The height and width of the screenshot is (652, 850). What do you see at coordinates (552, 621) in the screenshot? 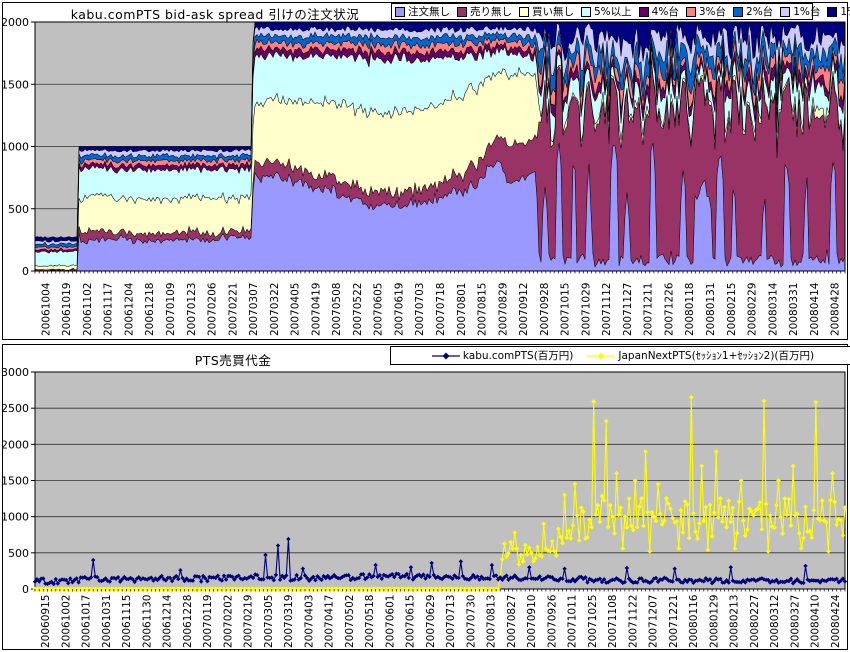
I see `x-axis-label: 20070926` at bounding box center [552, 621].